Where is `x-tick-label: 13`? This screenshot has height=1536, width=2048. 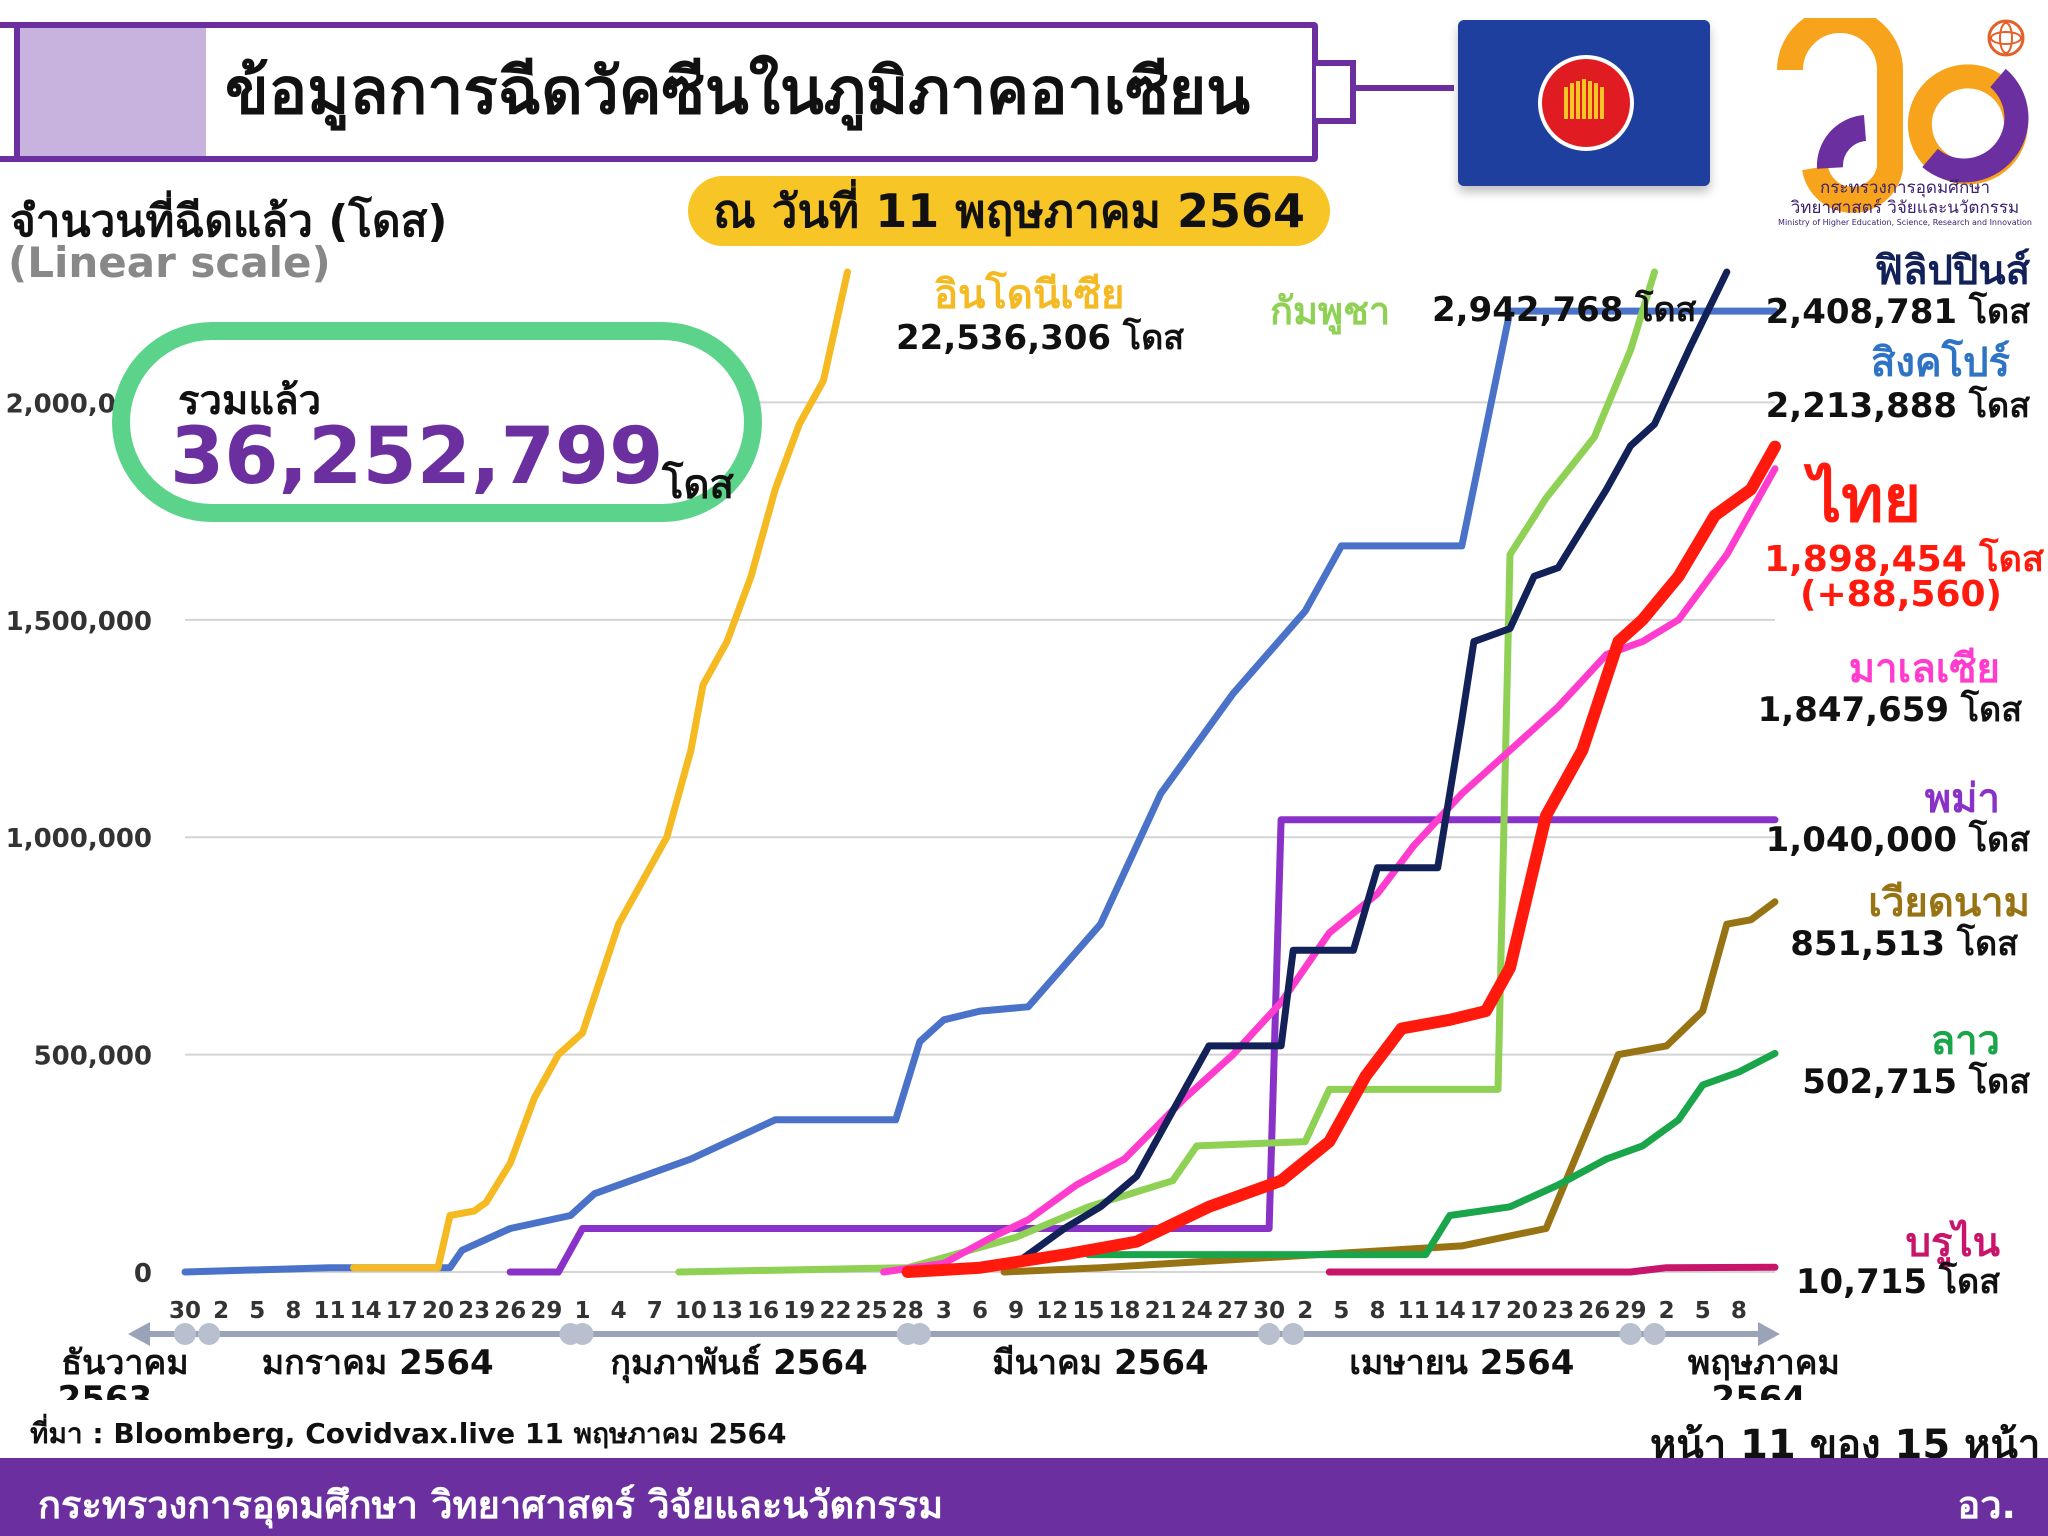
x-tick-label: 13 is located at coordinates (727, 1311).